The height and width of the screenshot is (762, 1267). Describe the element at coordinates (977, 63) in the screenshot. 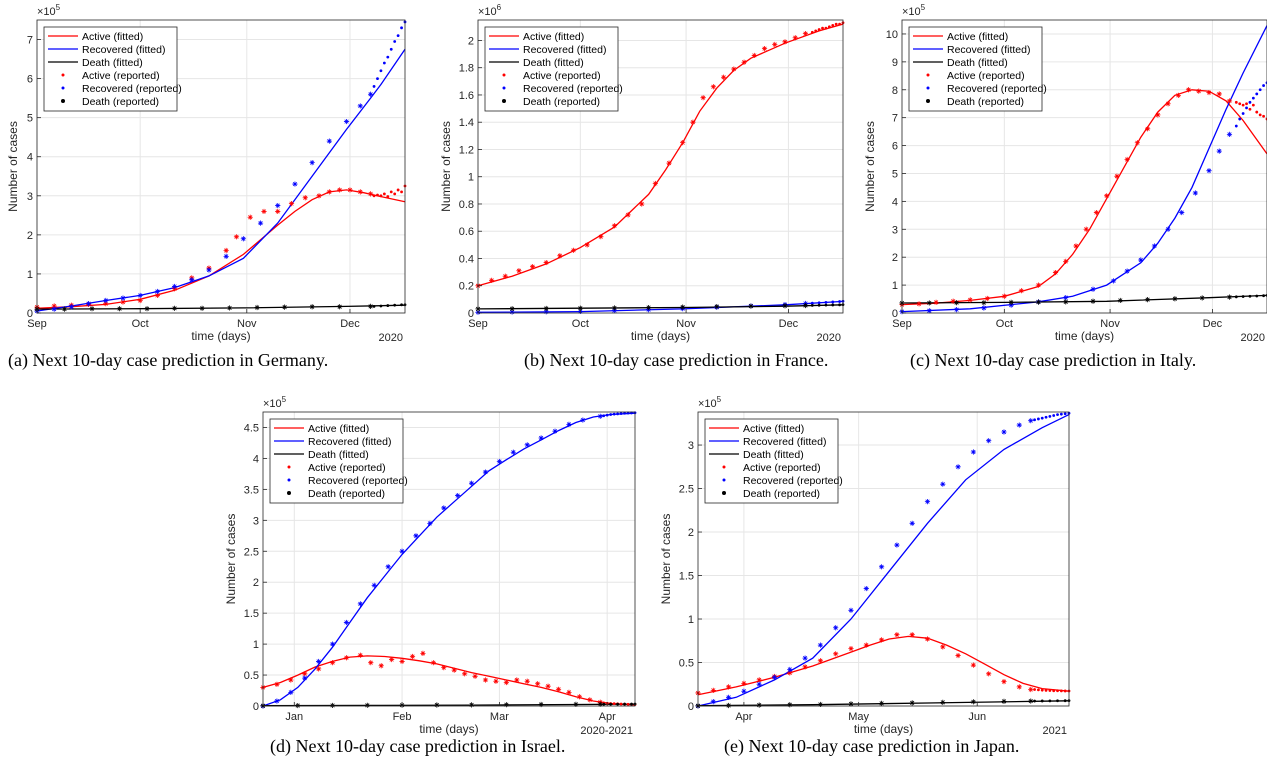

I see `legend-label: Death (fitted)` at that location.